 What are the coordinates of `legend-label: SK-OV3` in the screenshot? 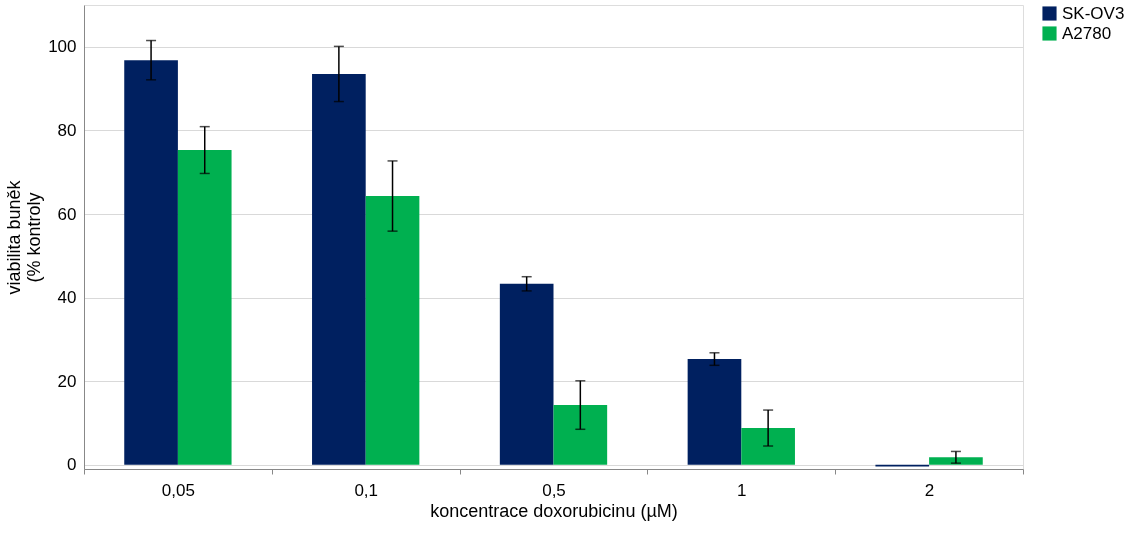 It's located at (1093, 13).